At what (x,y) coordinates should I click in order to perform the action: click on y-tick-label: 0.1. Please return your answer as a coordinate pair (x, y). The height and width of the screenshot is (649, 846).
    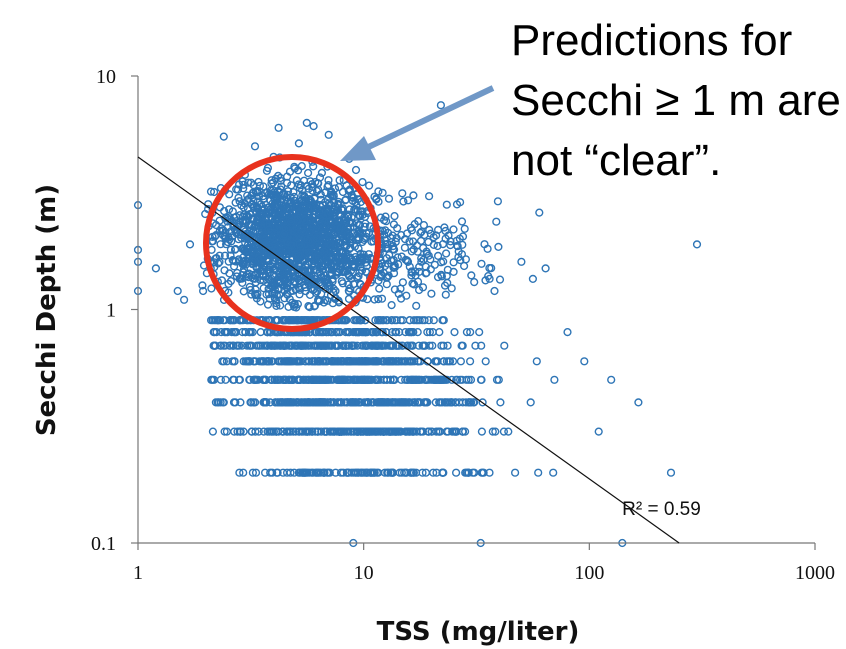
    Looking at the image, I should click on (103, 544).